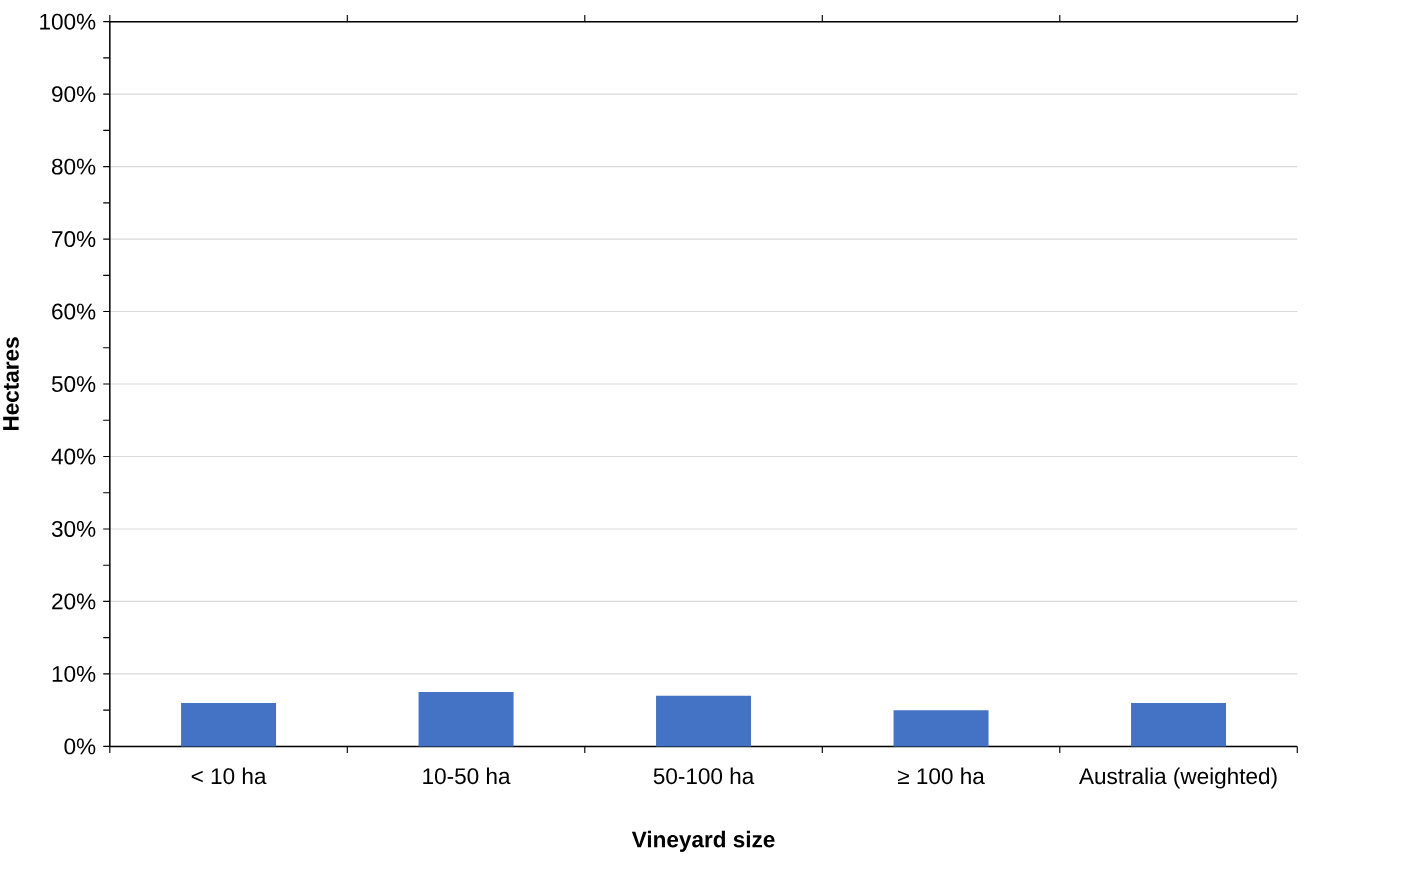 The height and width of the screenshot is (882, 1416). Describe the element at coordinates (74, 94) in the screenshot. I see `y-tick-label: 90%` at that location.